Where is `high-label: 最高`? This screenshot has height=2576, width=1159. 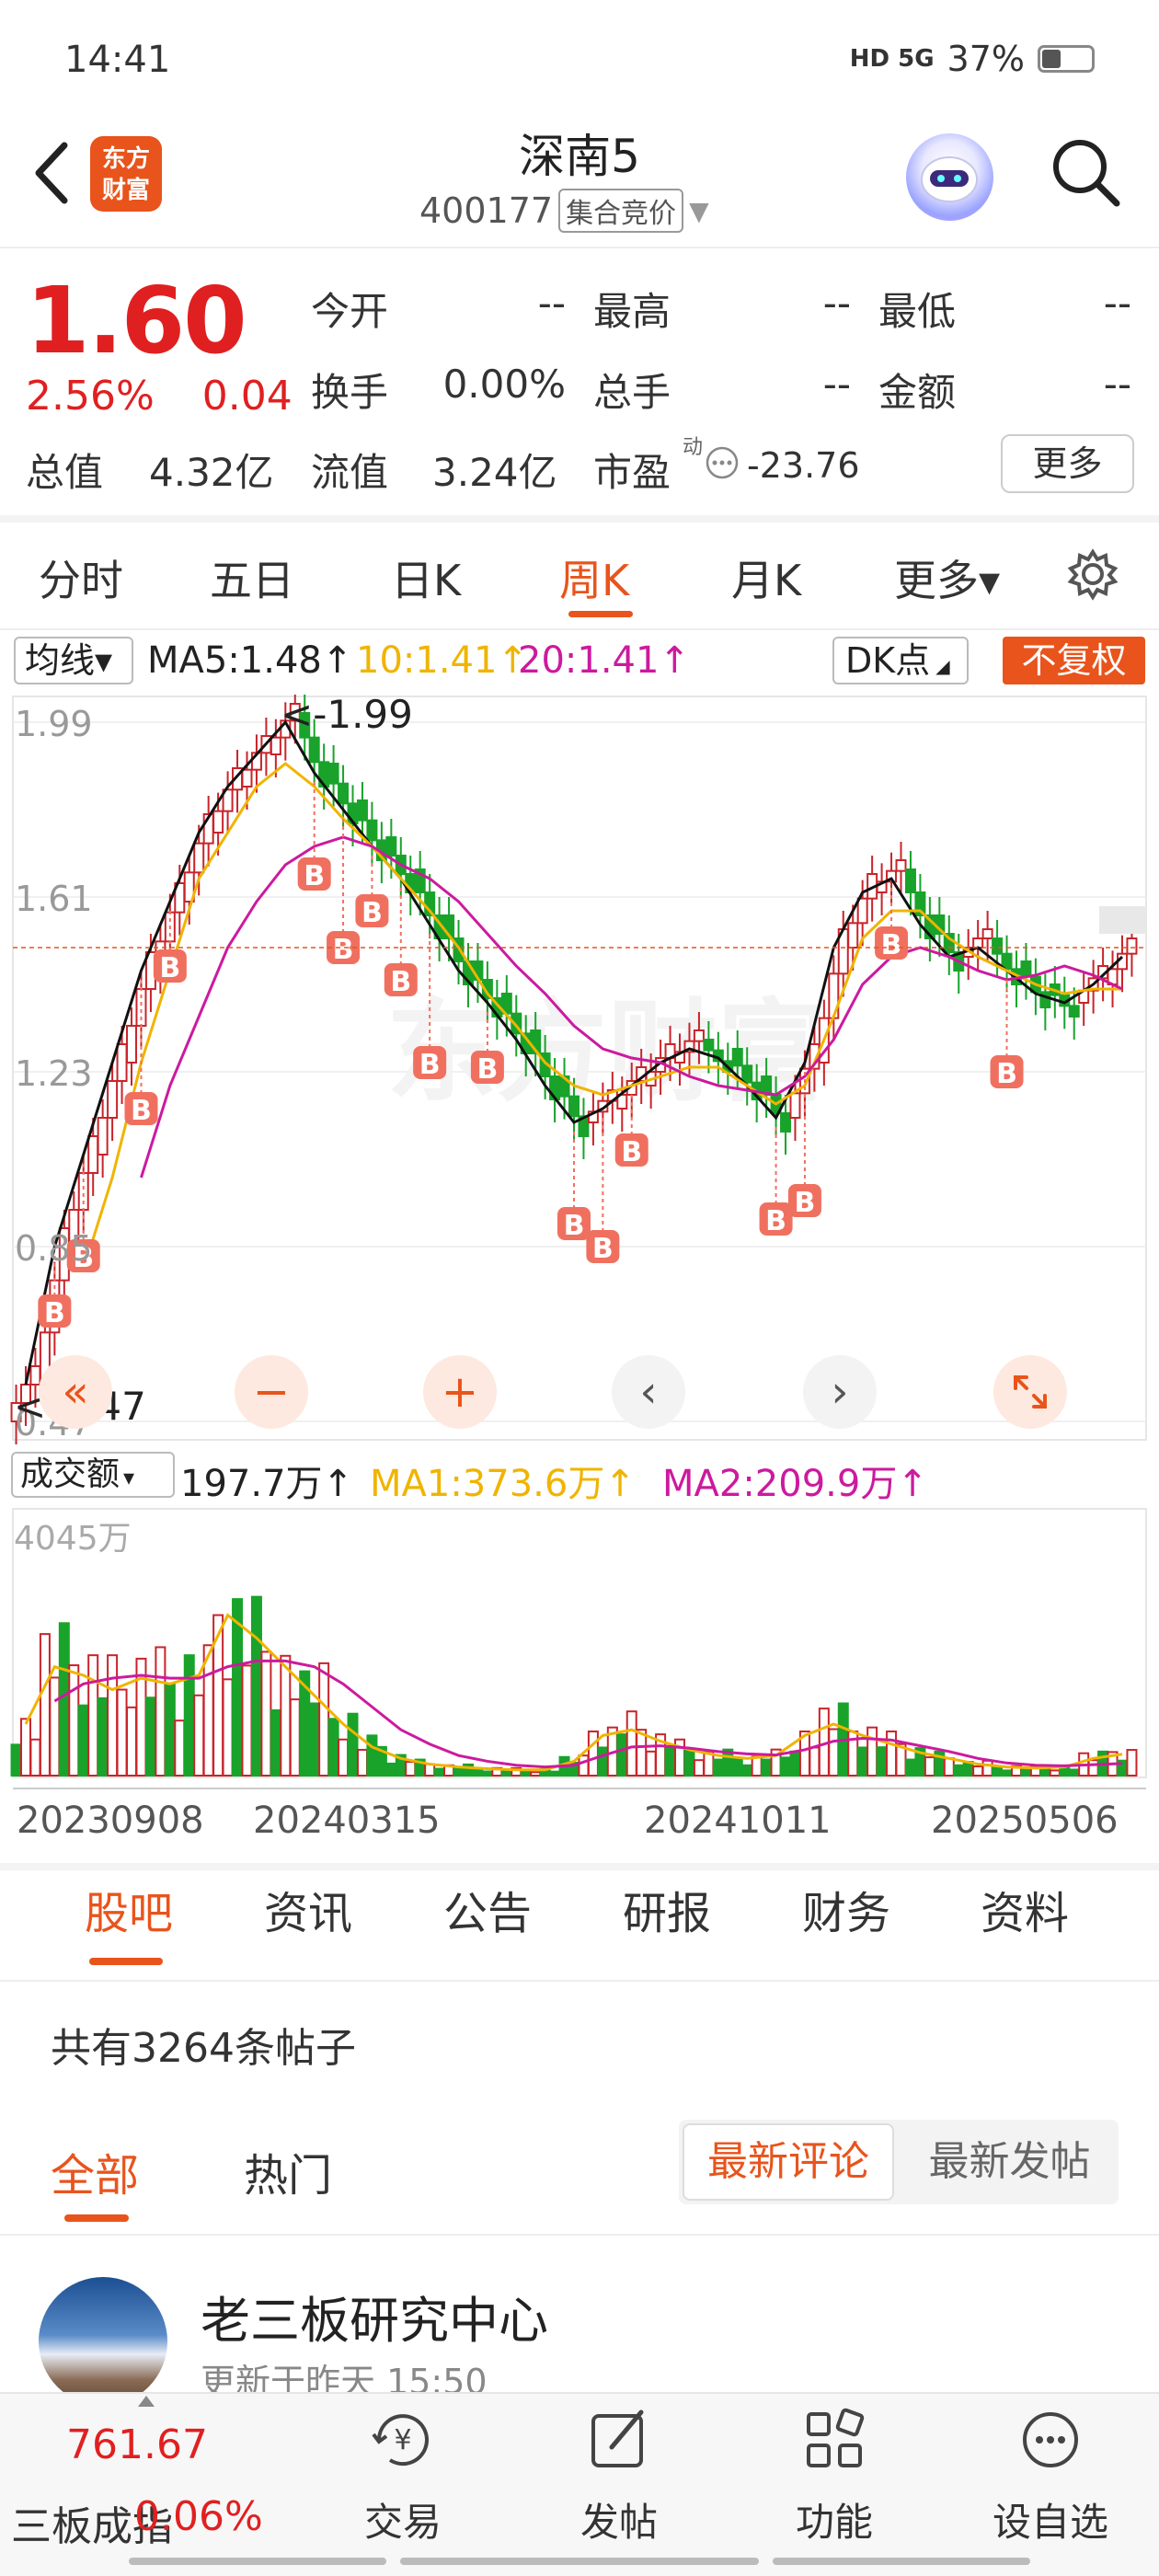
high-label: 最高 is located at coordinates (632, 311).